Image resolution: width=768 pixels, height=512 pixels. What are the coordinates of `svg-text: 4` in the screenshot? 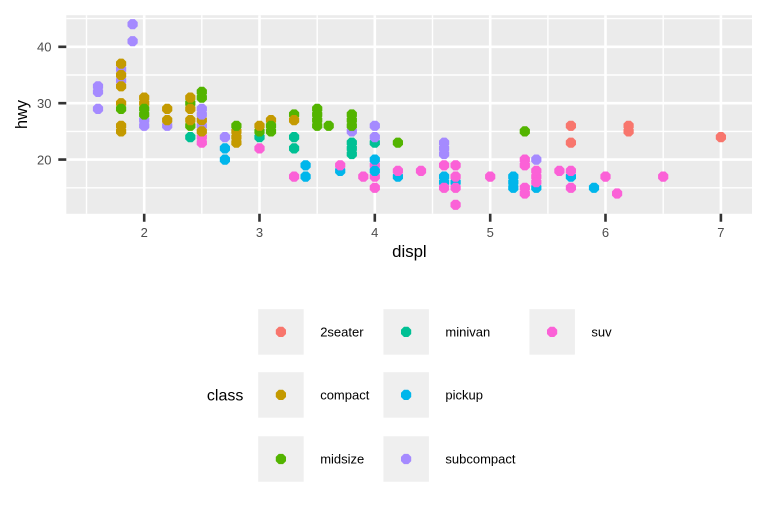 It's located at (374, 232).